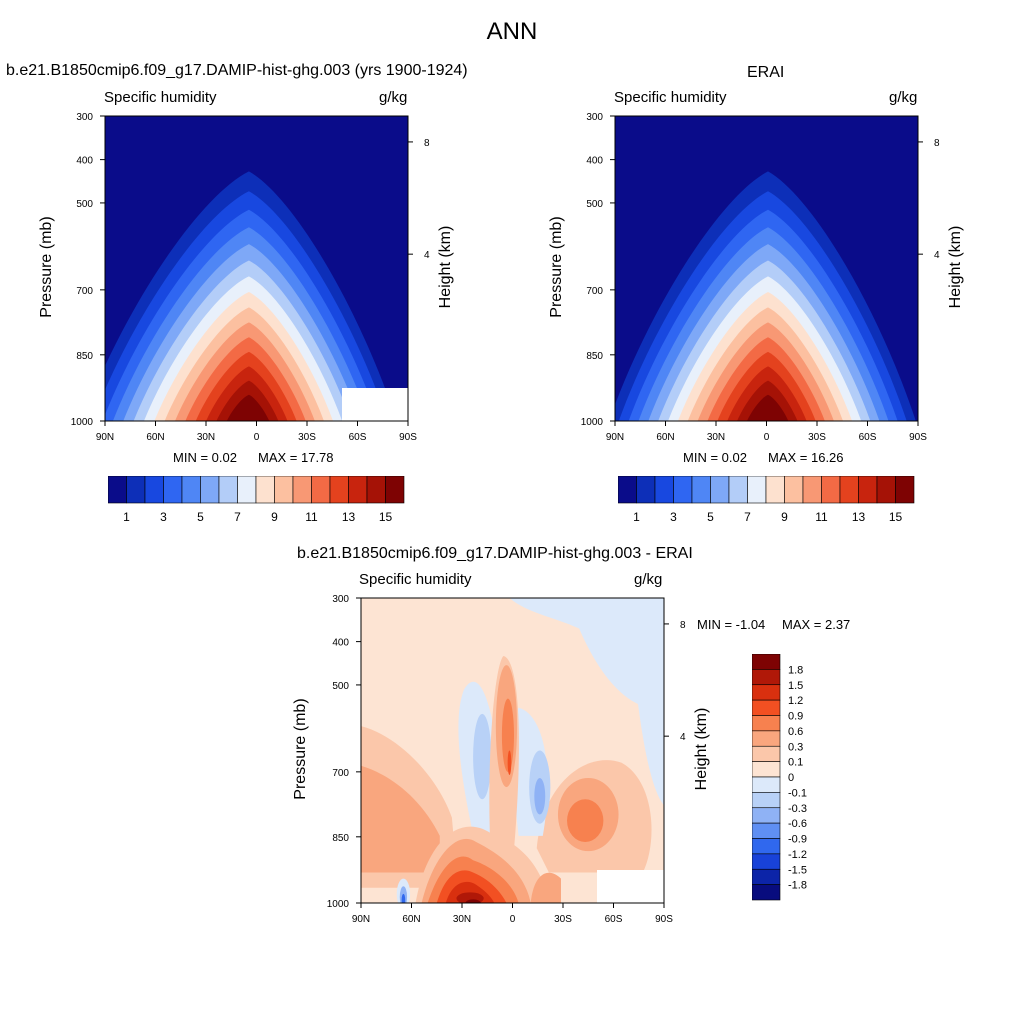 This screenshot has width=1024, height=1024. What do you see at coordinates (791, 778) in the screenshot?
I see `colorbar-label: 0` at bounding box center [791, 778].